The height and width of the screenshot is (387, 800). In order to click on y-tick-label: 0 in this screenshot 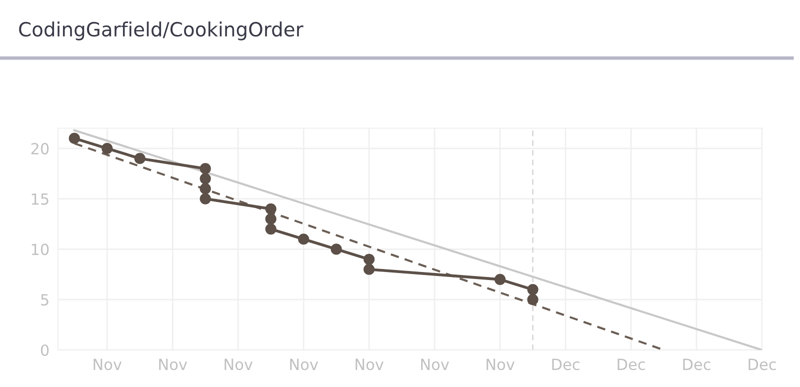, I will do `click(44, 350)`.